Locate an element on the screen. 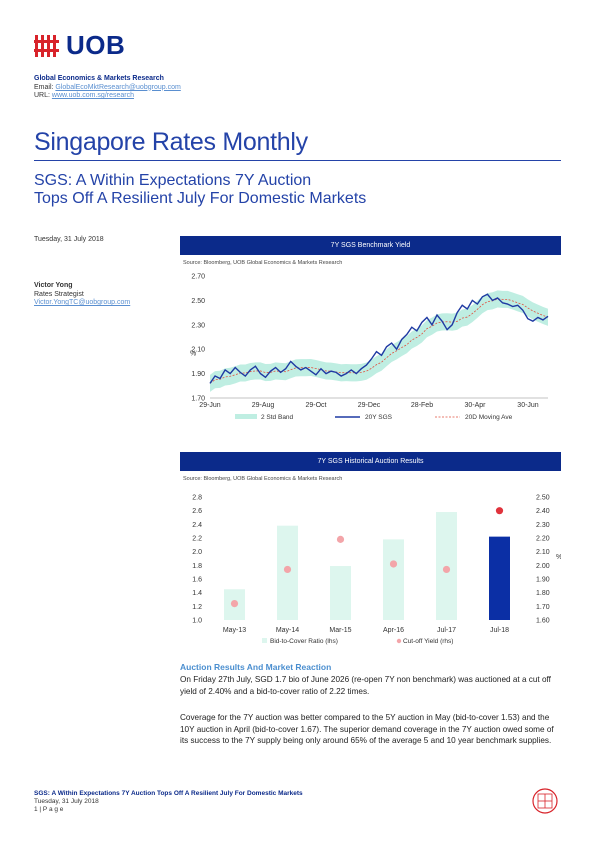 The image size is (595, 842). uob-seal-icon is located at coordinates (545, 801).